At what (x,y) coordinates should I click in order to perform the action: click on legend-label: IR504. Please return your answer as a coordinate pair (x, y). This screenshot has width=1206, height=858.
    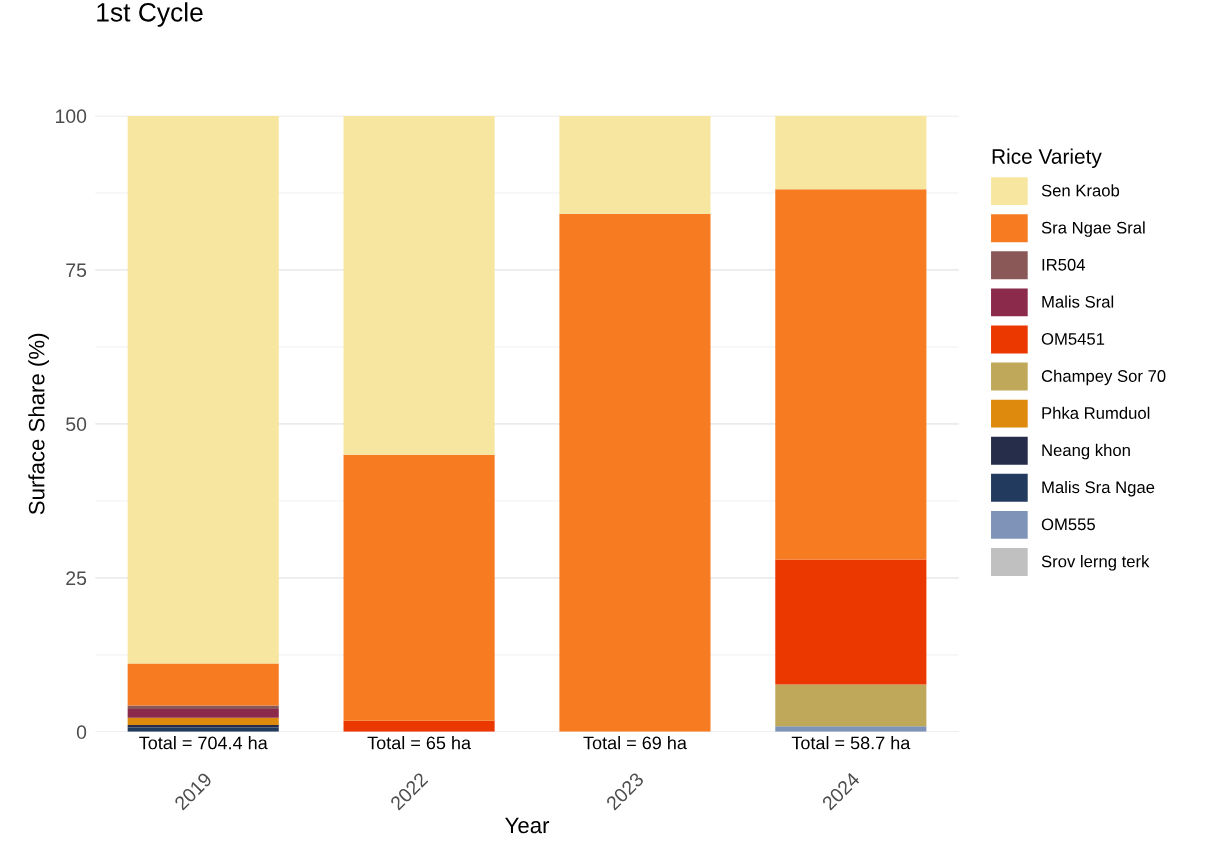
    Looking at the image, I should click on (1064, 264).